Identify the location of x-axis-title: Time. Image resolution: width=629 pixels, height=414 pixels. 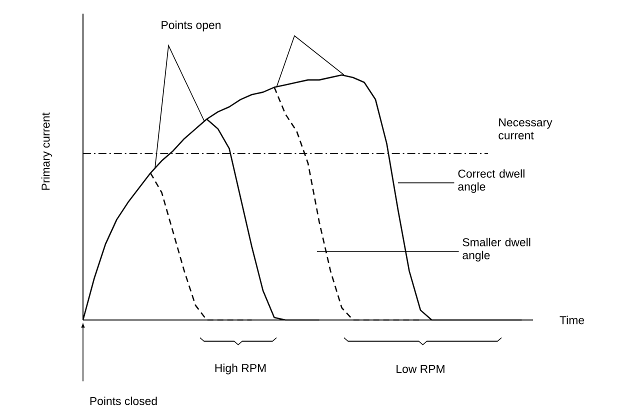
(572, 320).